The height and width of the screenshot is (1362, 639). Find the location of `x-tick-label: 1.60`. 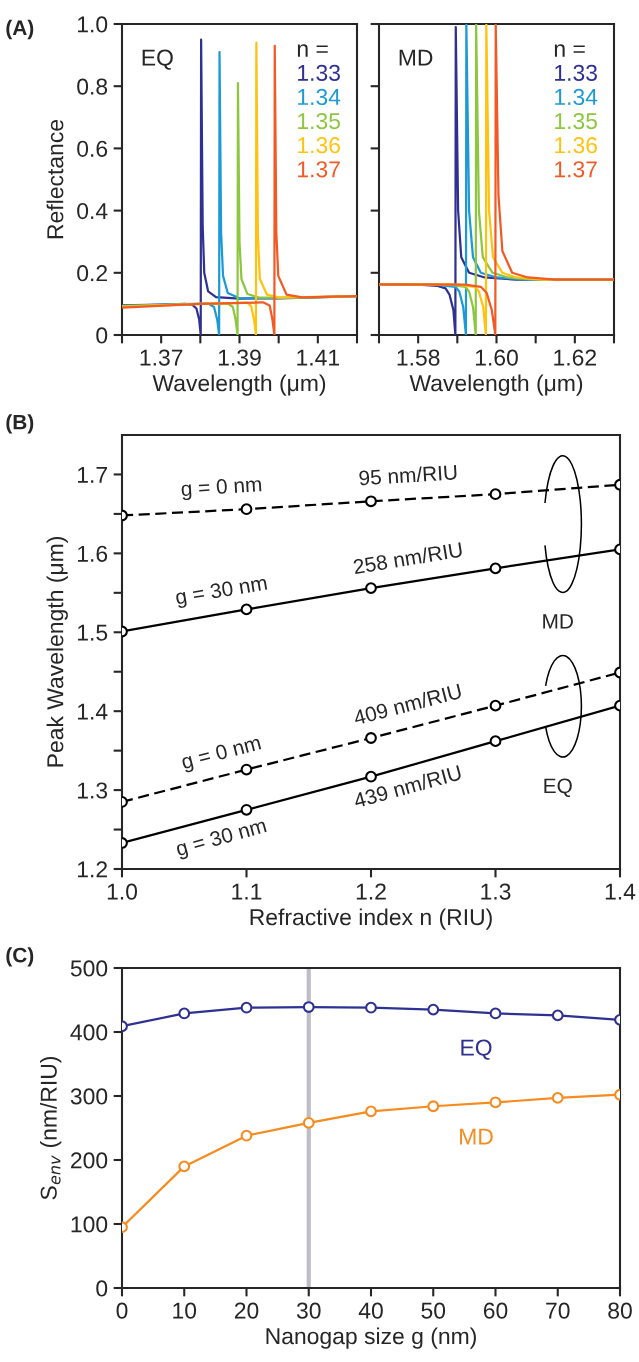

x-tick-label: 1.60 is located at coordinates (496, 357).